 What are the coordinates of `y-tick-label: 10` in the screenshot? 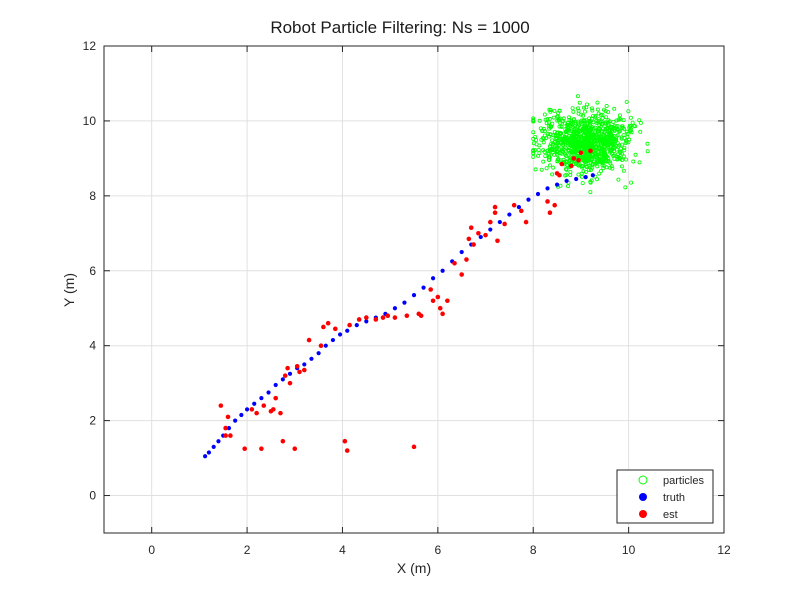 It's located at (90, 121).